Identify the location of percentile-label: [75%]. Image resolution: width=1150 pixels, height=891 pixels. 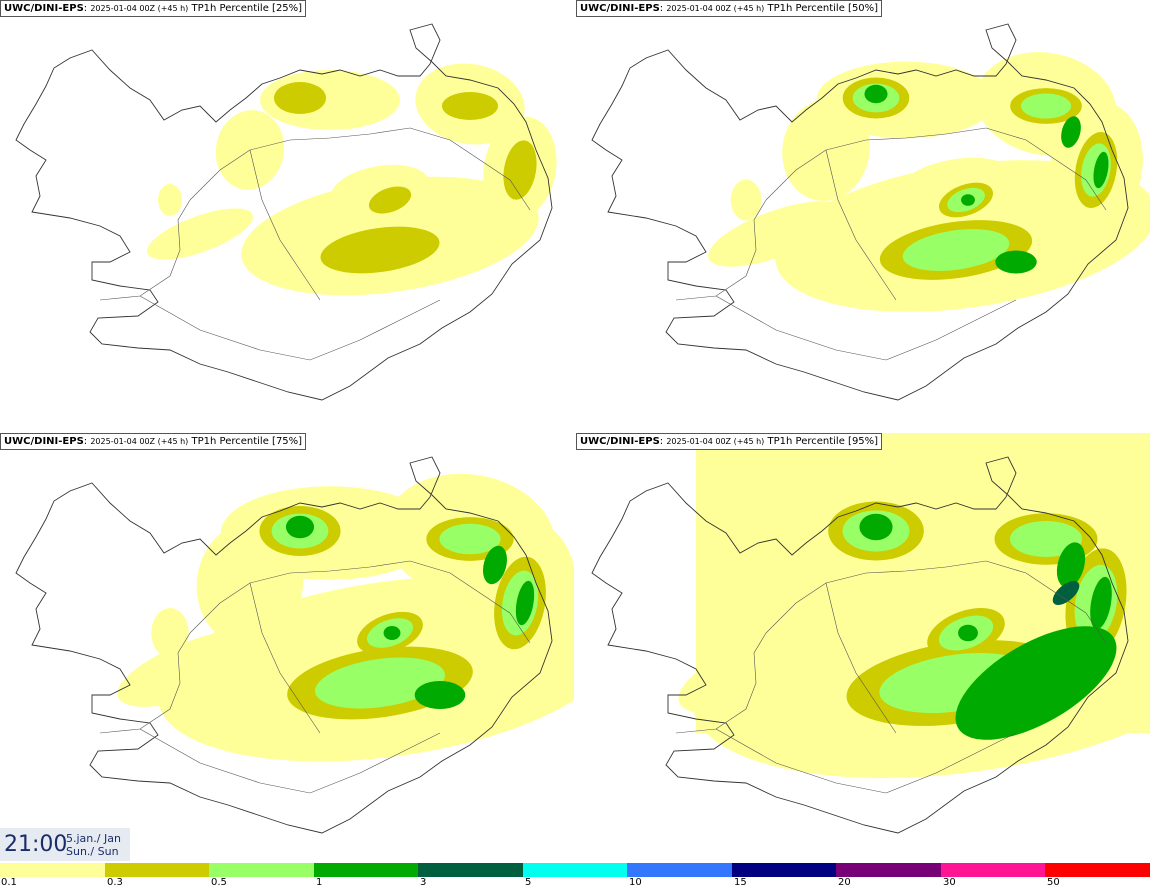
(287, 441).